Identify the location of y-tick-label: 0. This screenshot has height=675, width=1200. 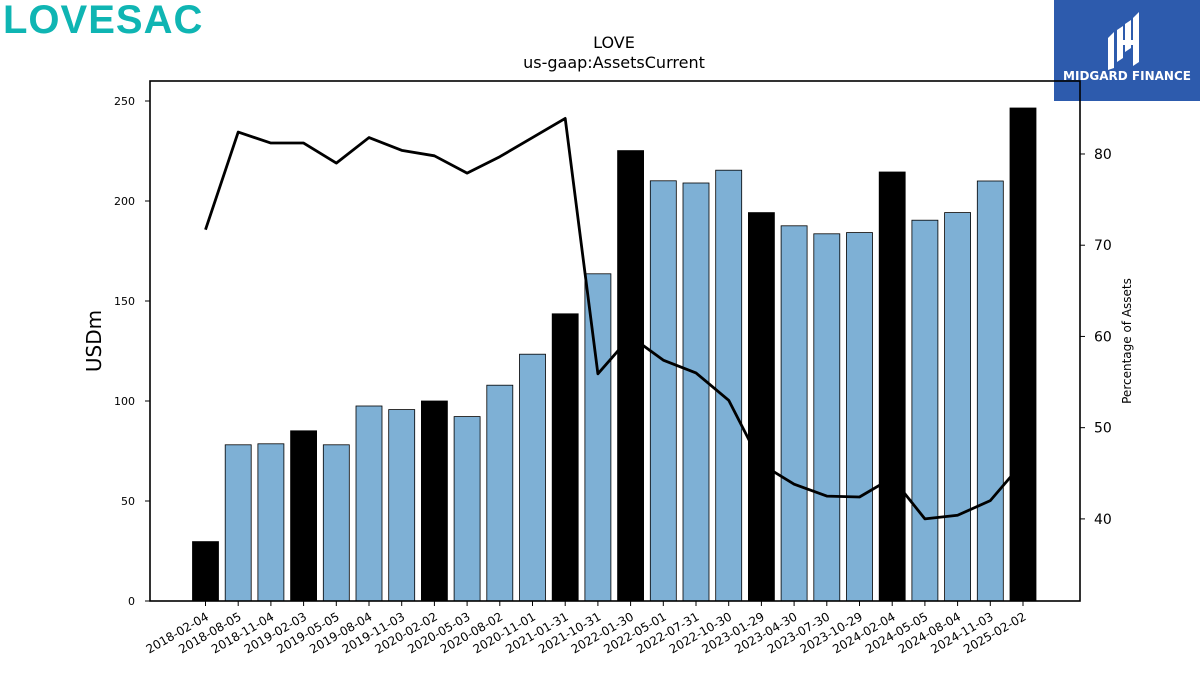
(131, 601).